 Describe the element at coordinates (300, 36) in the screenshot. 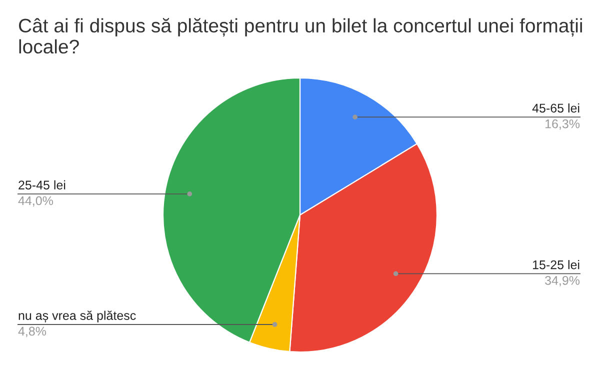

I see `chart-title: Cât ai fi dispus să plătești pentru un bilet la concertul unei formații locale?` at that location.